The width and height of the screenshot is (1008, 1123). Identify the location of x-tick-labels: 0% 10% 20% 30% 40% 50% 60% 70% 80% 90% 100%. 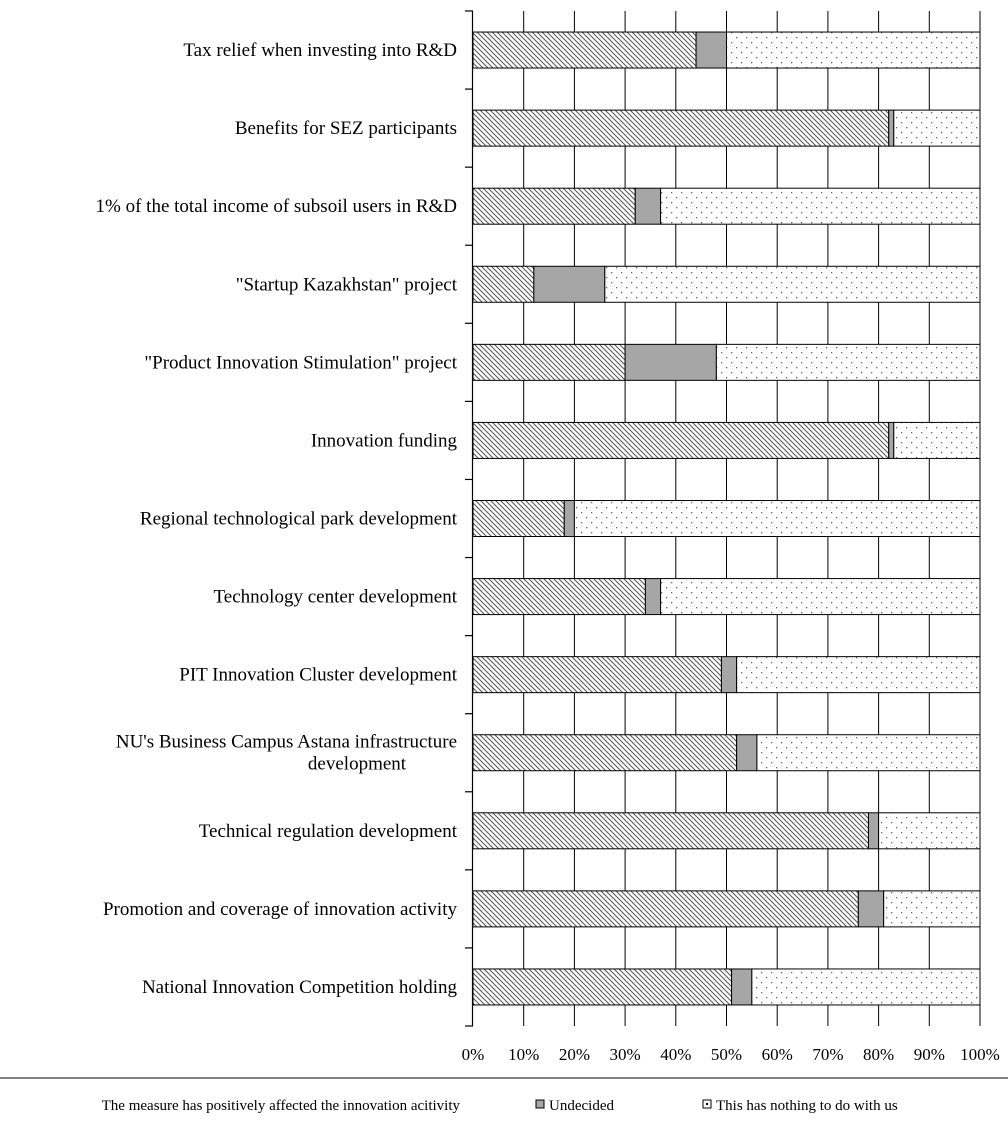
(731, 1054).